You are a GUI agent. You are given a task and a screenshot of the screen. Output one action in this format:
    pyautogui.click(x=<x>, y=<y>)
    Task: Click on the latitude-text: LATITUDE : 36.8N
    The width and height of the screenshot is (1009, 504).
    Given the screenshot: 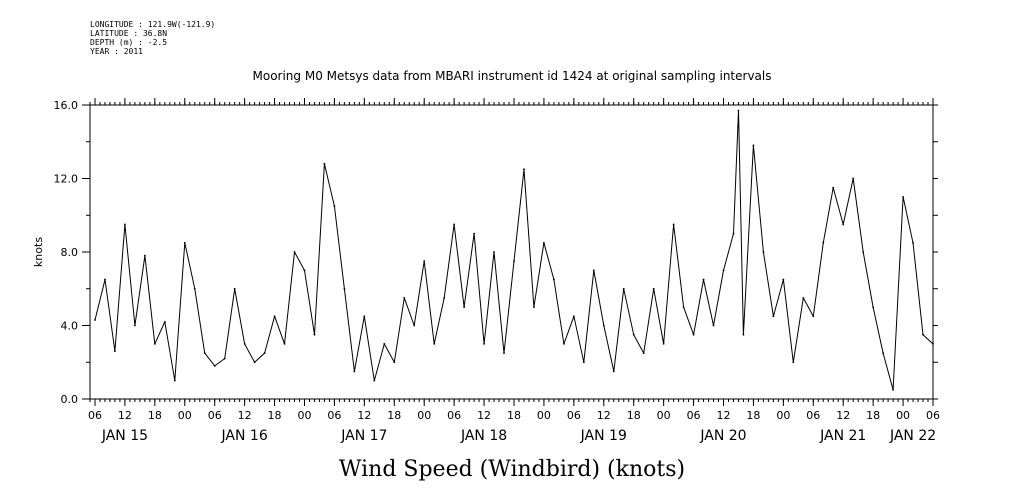 What is the action you would take?
    pyautogui.click(x=129, y=33)
    